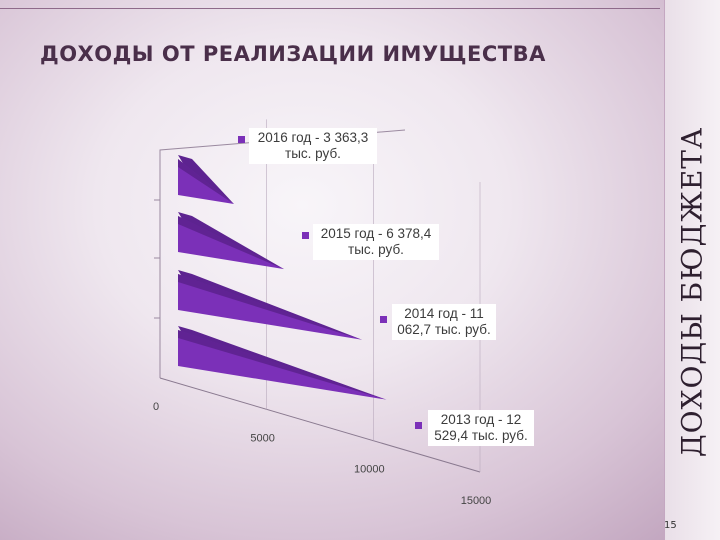 The image size is (720, 540). I want to click on page-title: ДОХОДЫ ОТ РЕАЛИЗАЦИИ ИМУЩЕСТВА, so click(293, 54).